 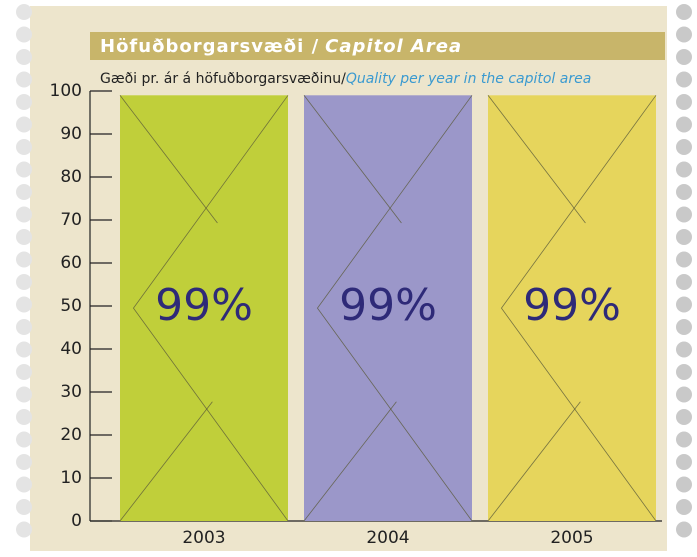 What do you see at coordinates (71, 392) in the screenshot?
I see `y-tick-label: 30` at bounding box center [71, 392].